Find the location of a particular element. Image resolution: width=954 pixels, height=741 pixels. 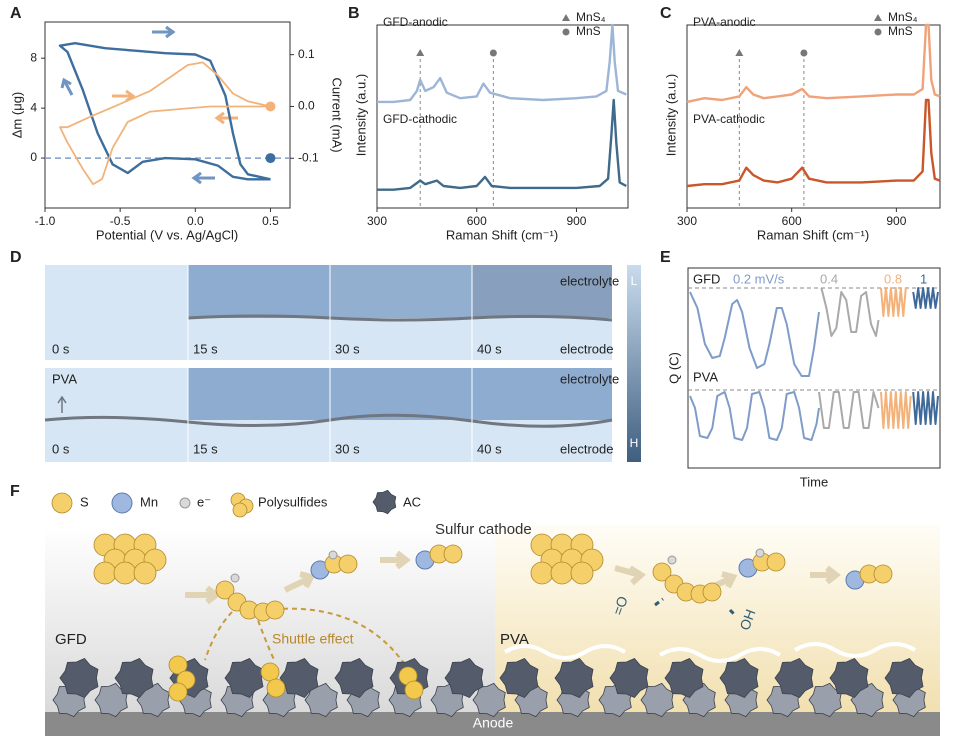

x-tick-label: 0.0 is located at coordinates (195, 221).